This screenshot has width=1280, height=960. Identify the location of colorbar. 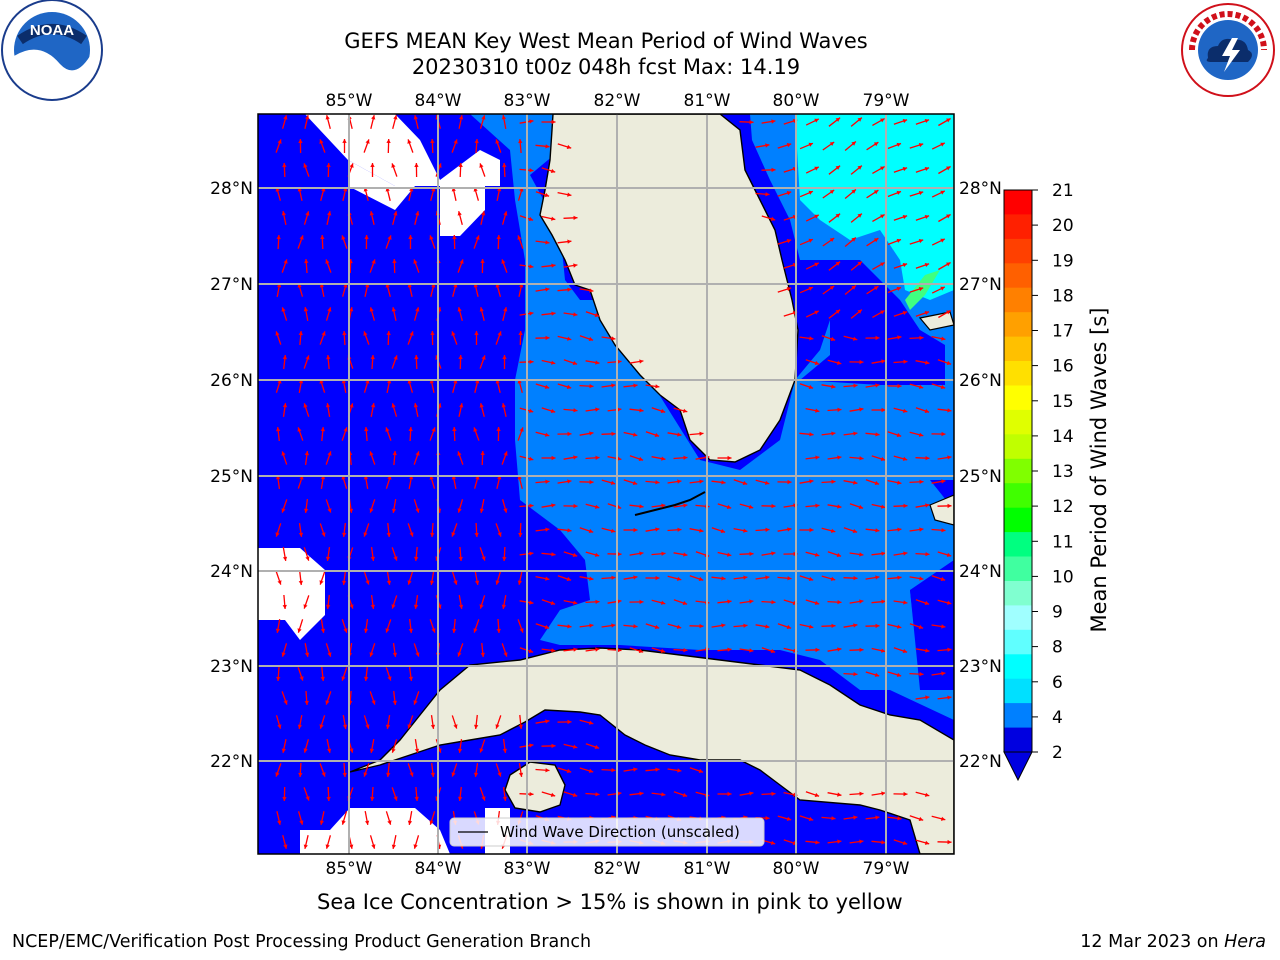
(1018, 485).